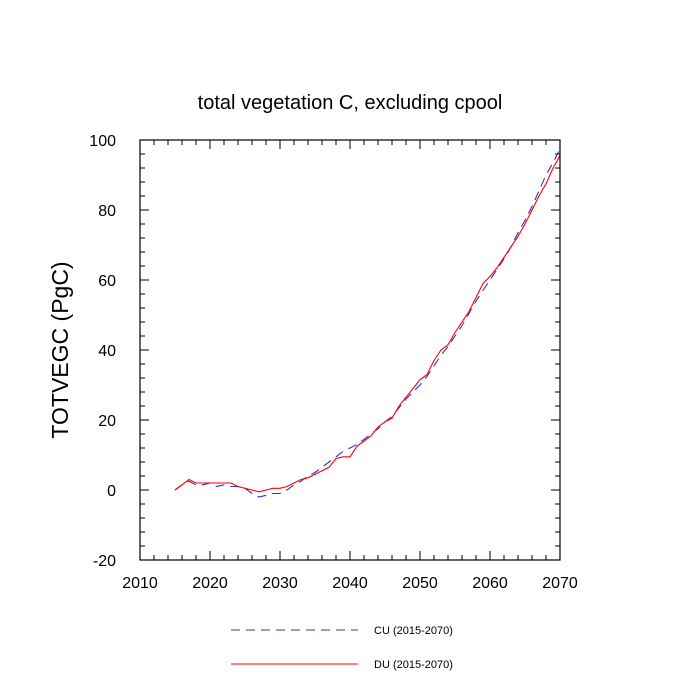 Image resolution: width=700 pixels, height=700 pixels. What do you see at coordinates (350, 583) in the screenshot?
I see `x-tick-label: 2040` at bounding box center [350, 583].